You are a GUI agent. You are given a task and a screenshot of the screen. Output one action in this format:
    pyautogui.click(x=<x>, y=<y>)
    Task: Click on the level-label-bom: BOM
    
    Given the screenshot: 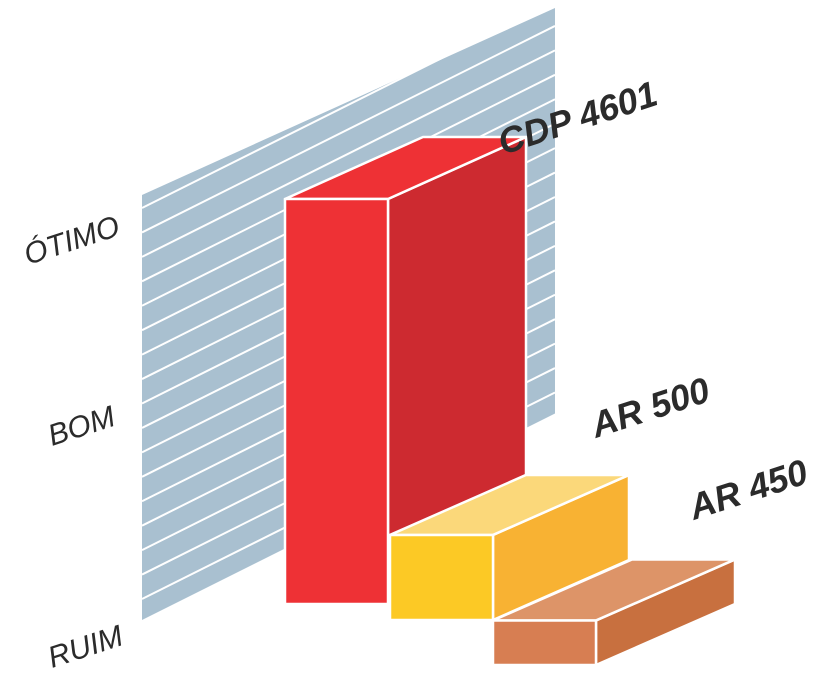 What is the action you would take?
    pyautogui.click(x=81, y=426)
    